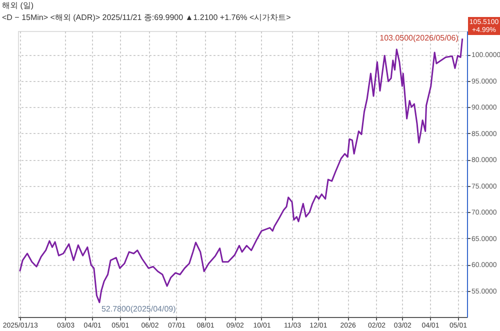 Image resolution: width=500 pixels, height=331 pixels. Describe the element at coordinates (147, 17) in the screenshot. I see `chart-subtitle: <D − 15Min> <해외 (ADR)> 2025/11/21 종:69.9900 ▲1.2100 +1.76% <시가차트>` at that location.